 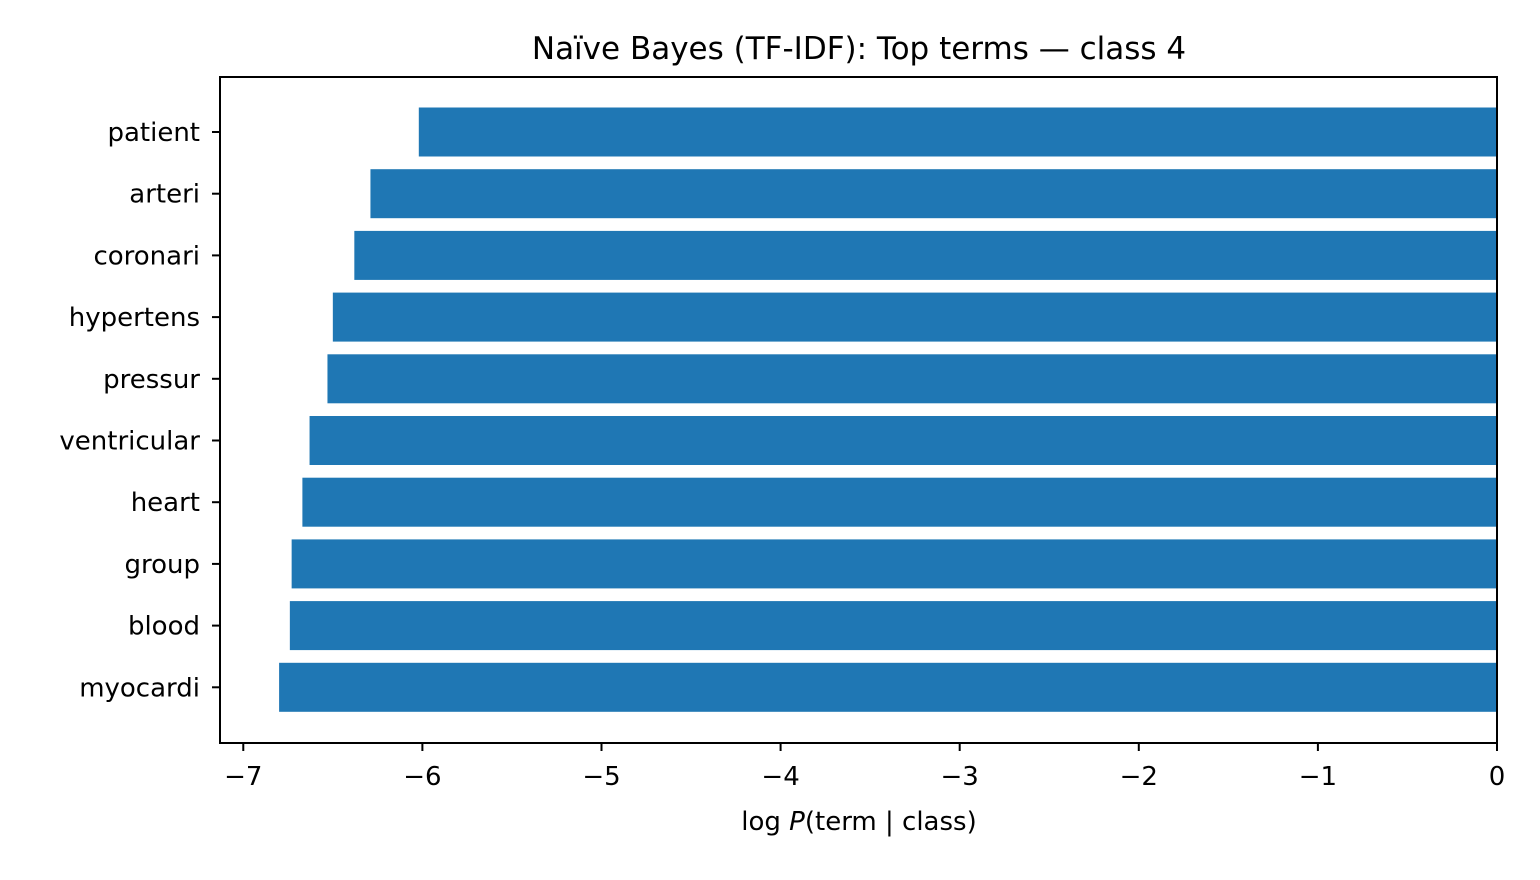 What do you see at coordinates (164, 627) in the screenshot?
I see `y-tick-label: blood` at bounding box center [164, 627].